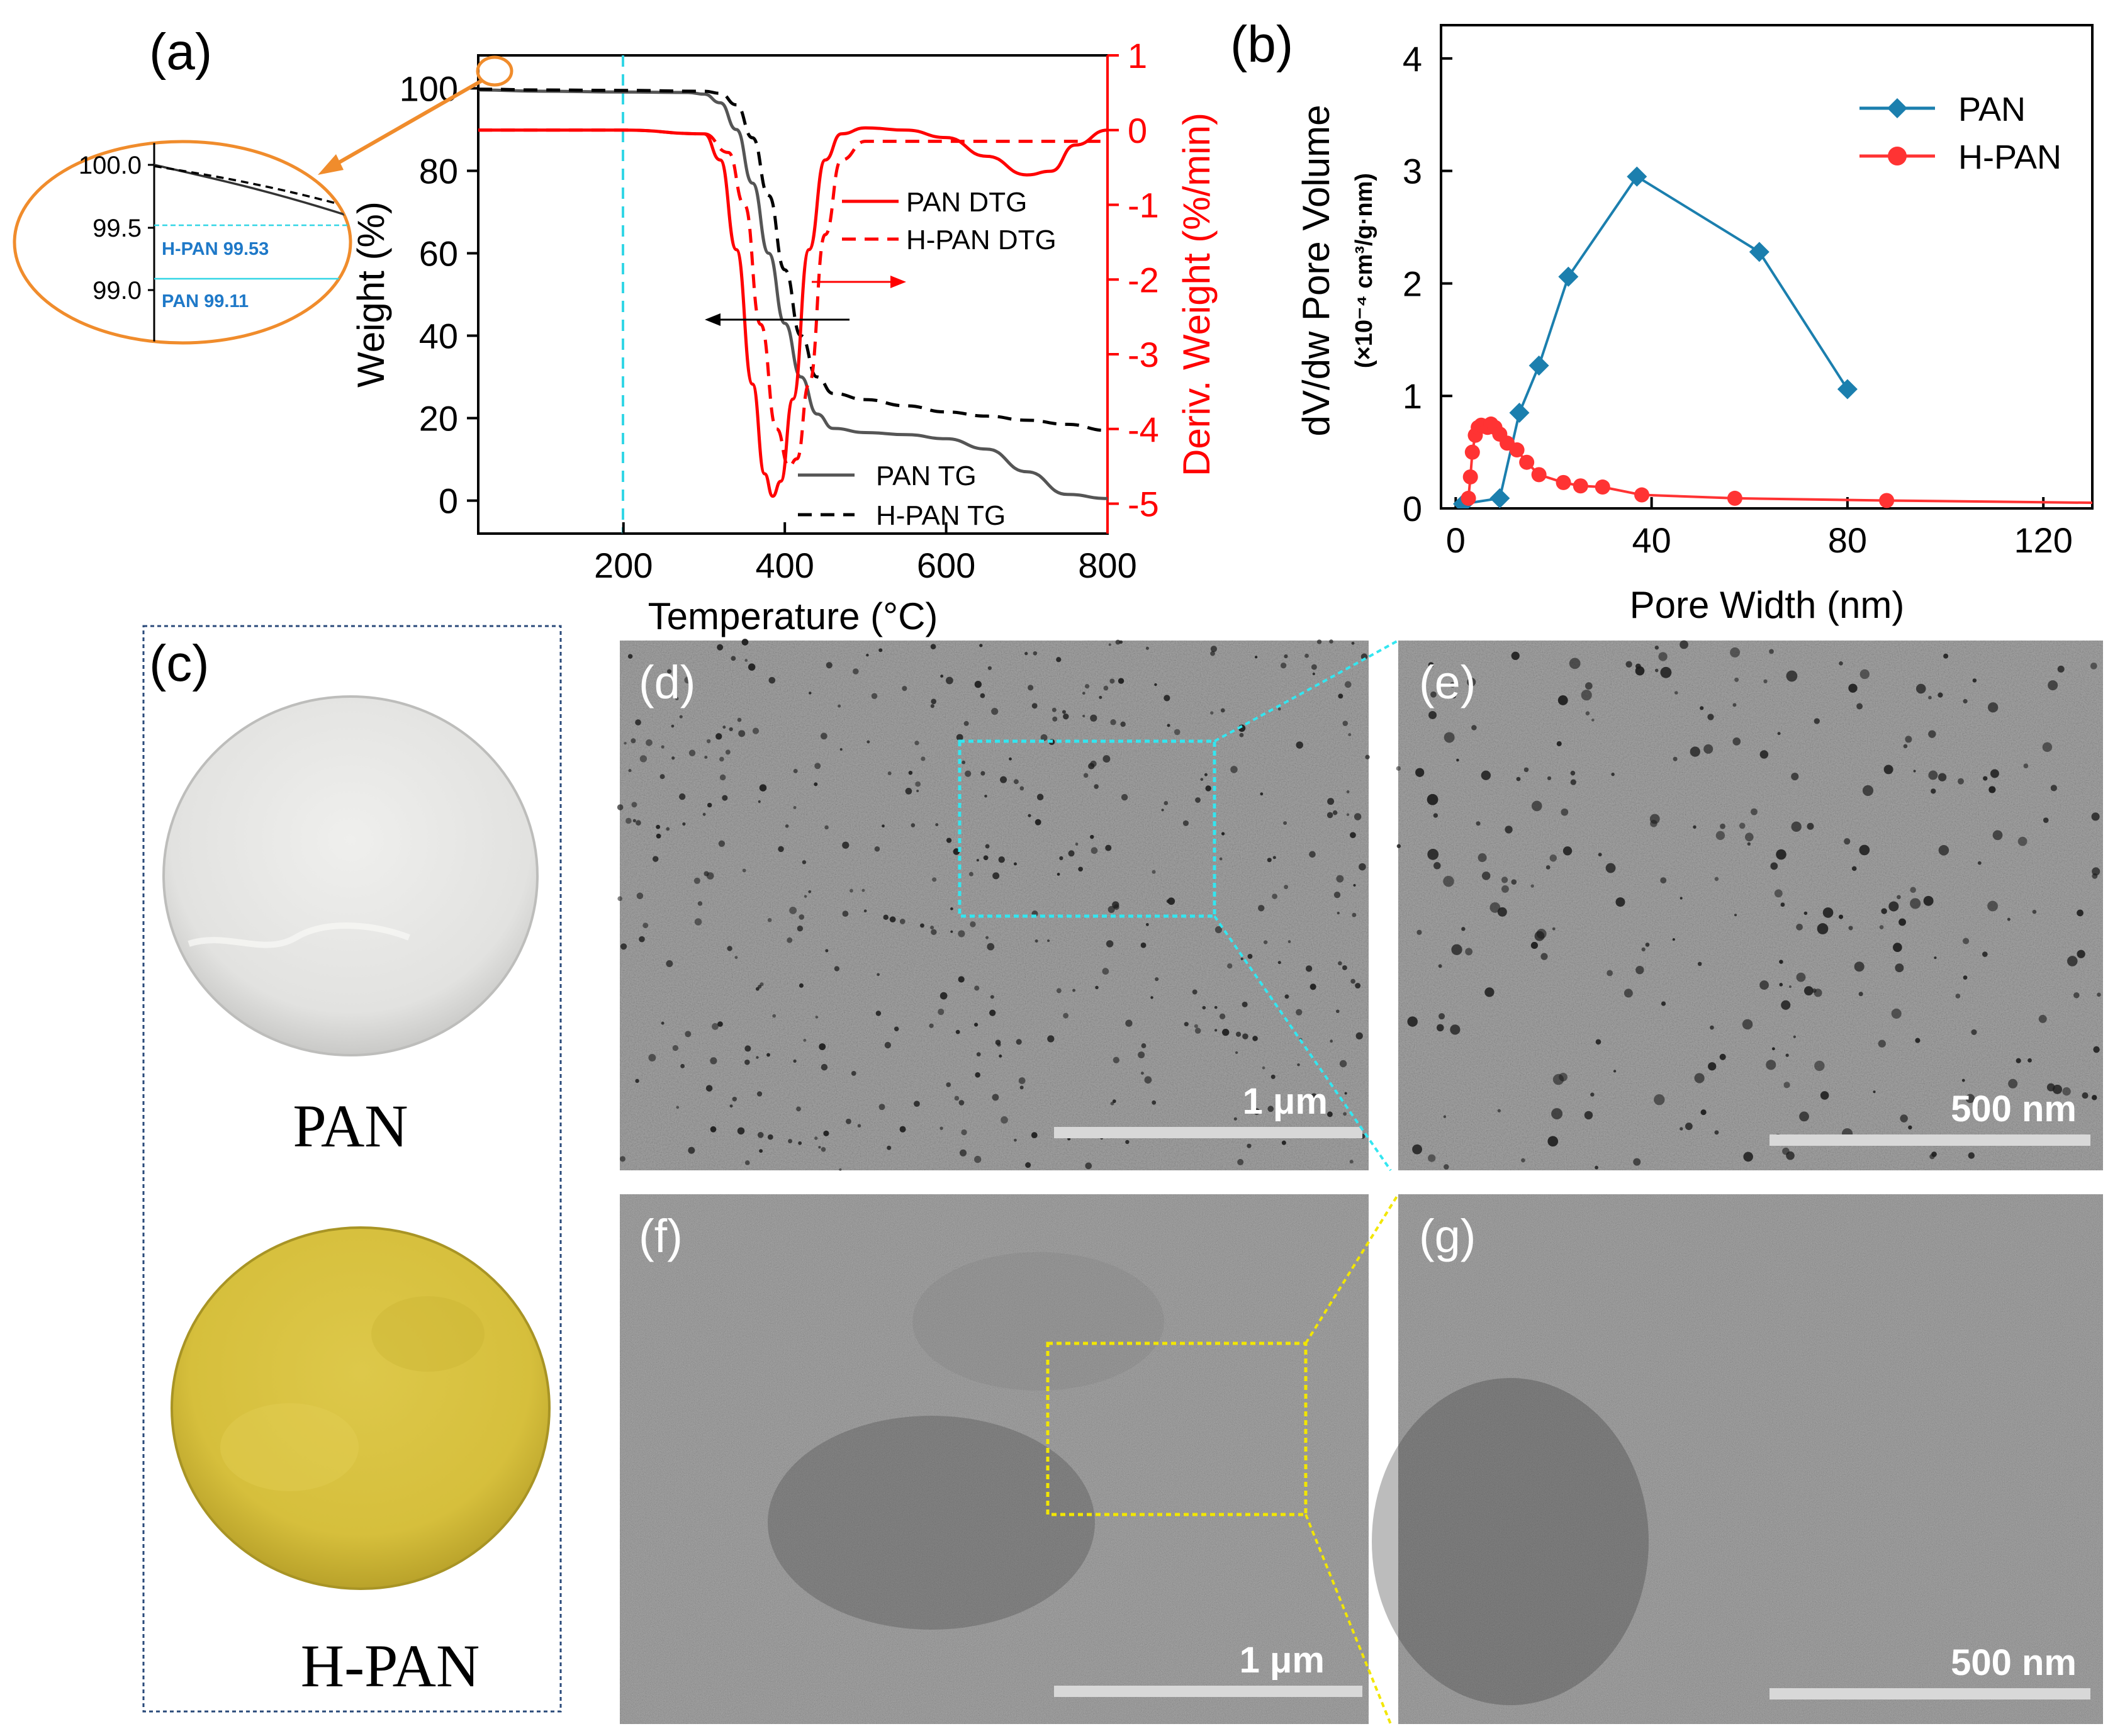  Describe the element at coordinates (1316, 271) in the screenshot. I see `ylabel-b: dV/dw Pore Volume` at that location.